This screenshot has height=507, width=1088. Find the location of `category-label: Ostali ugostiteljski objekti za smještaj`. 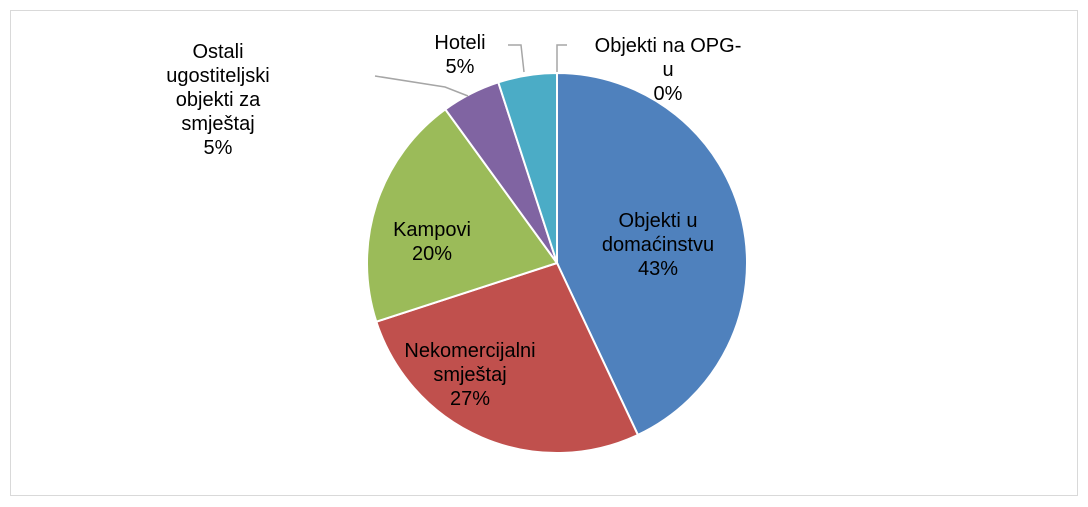

category-label: Ostali ugostiteljski objekti za smještaj is located at coordinates (218, 88).